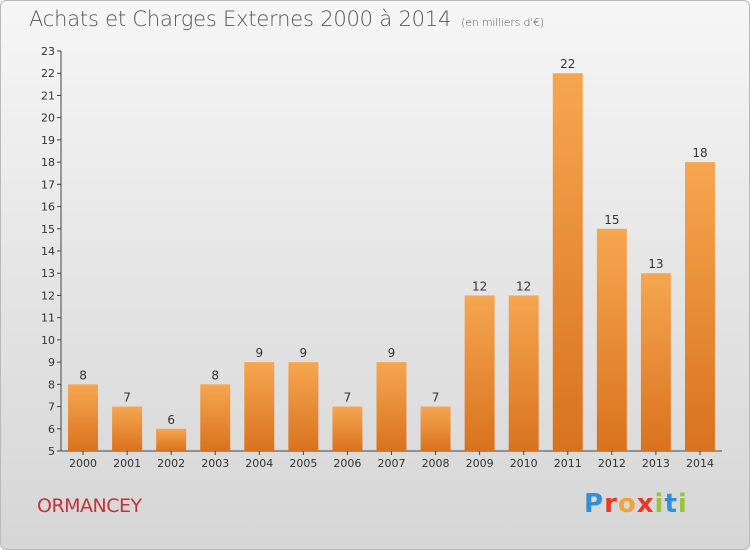 The height and width of the screenshot is (550, 750). Describe the element at coordinates (303, 406) in the screenshot. I see `bar-2005` at that location.